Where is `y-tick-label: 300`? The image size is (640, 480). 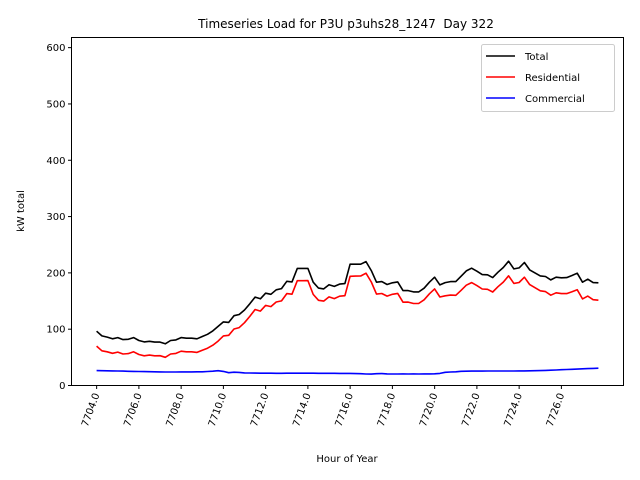 y-tick-label: 300 is located at coordinates (55, 217).